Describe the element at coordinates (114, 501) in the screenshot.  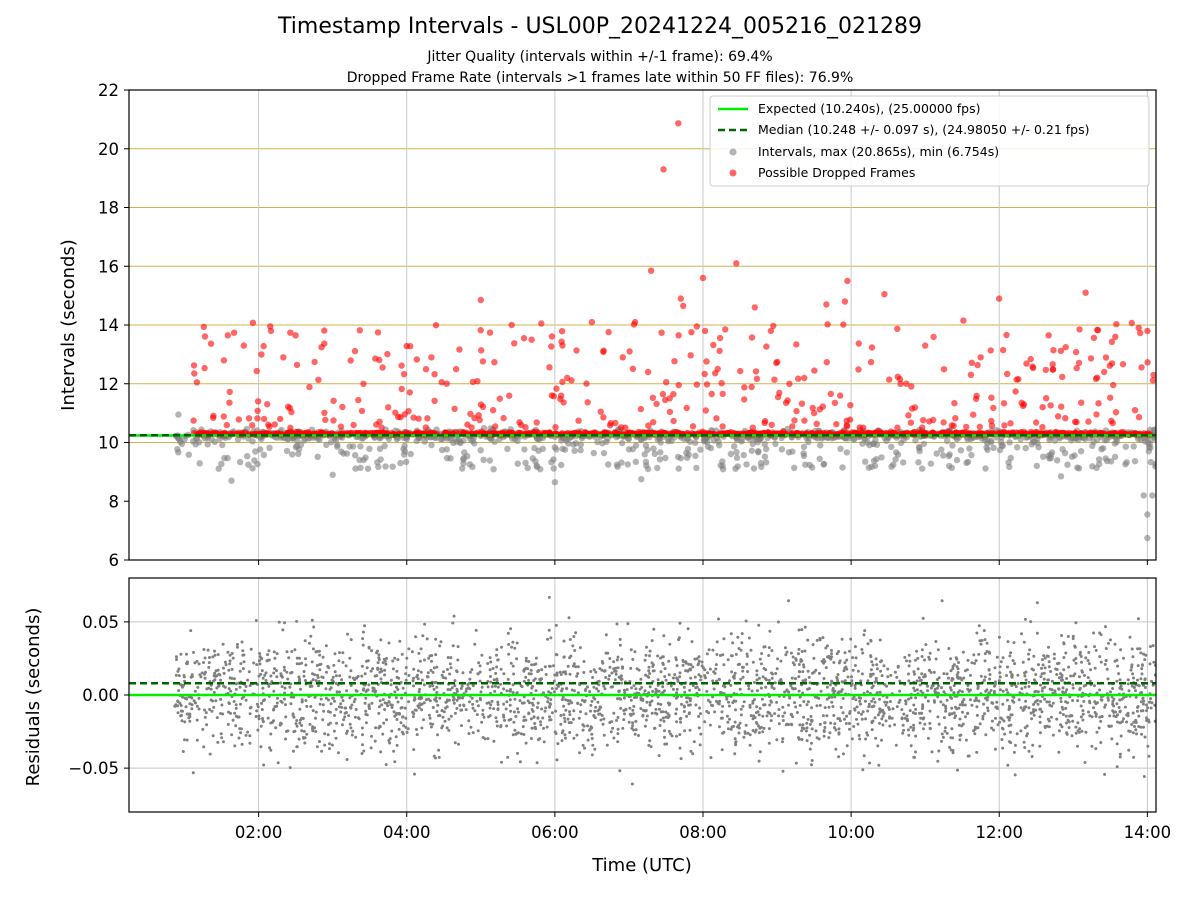
I see `intervals-ytick-label: 8` at that location.